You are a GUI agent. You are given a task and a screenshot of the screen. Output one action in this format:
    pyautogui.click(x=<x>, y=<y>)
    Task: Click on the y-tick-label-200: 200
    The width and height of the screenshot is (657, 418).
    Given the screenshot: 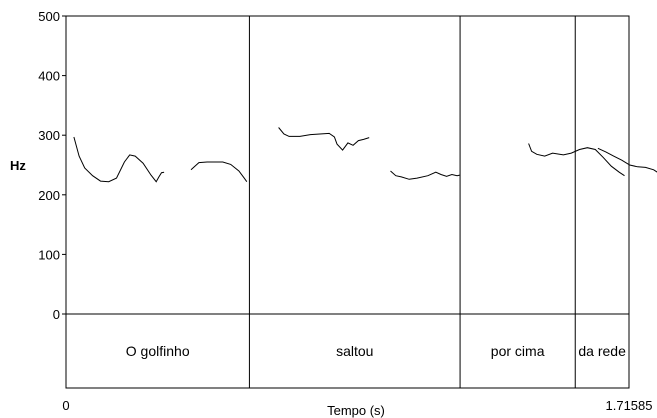 What is the action you would take?
    pyautogui.click(x=49, y=195)
    